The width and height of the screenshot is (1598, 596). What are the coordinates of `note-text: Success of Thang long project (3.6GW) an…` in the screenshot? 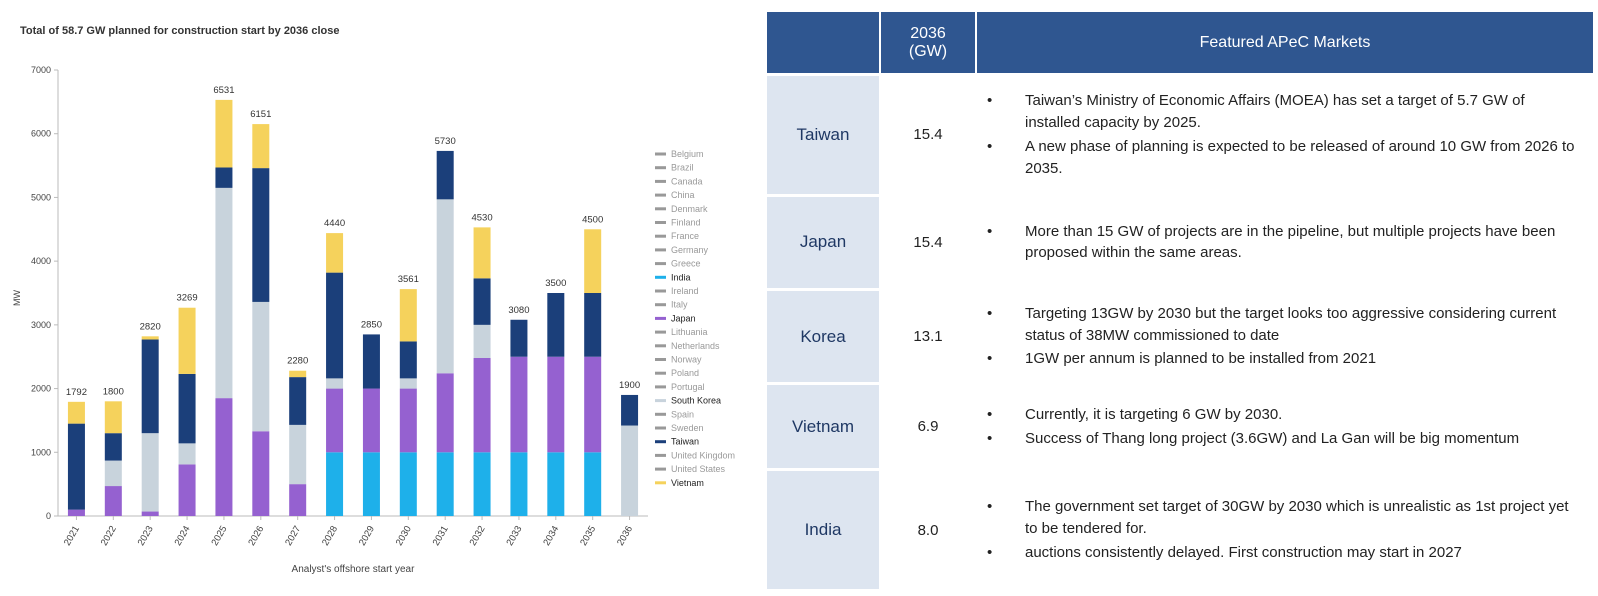 It's located at (1272, 438).